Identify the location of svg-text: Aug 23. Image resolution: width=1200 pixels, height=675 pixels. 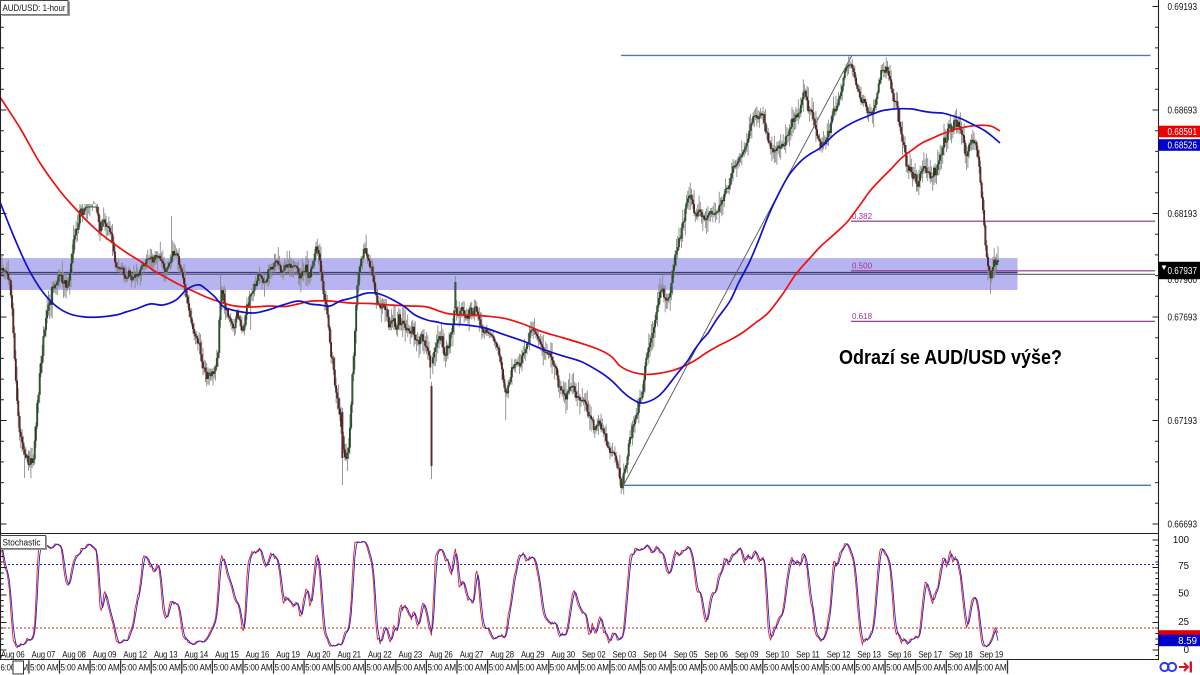
(411, 655).